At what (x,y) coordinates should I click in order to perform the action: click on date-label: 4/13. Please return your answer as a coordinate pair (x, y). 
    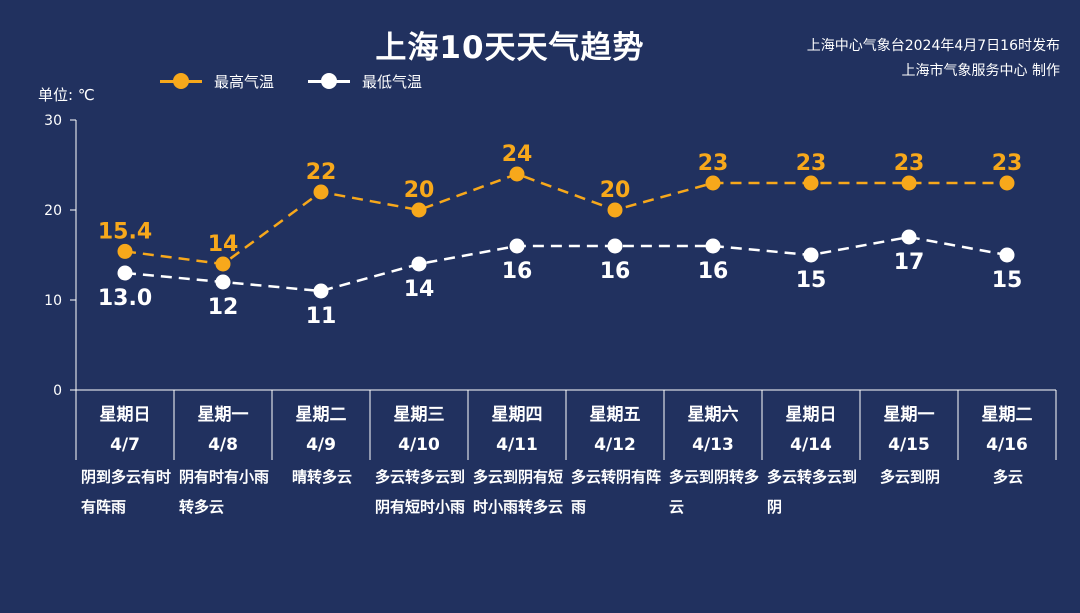
    Looking at the image, I should click on (713, 445).